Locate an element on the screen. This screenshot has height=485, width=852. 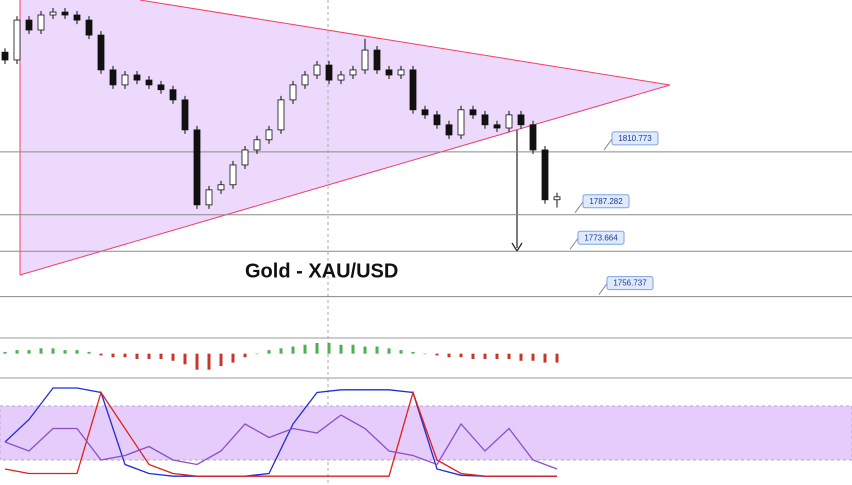
price-label: 1773.664 is located at coordinates (601, 237).